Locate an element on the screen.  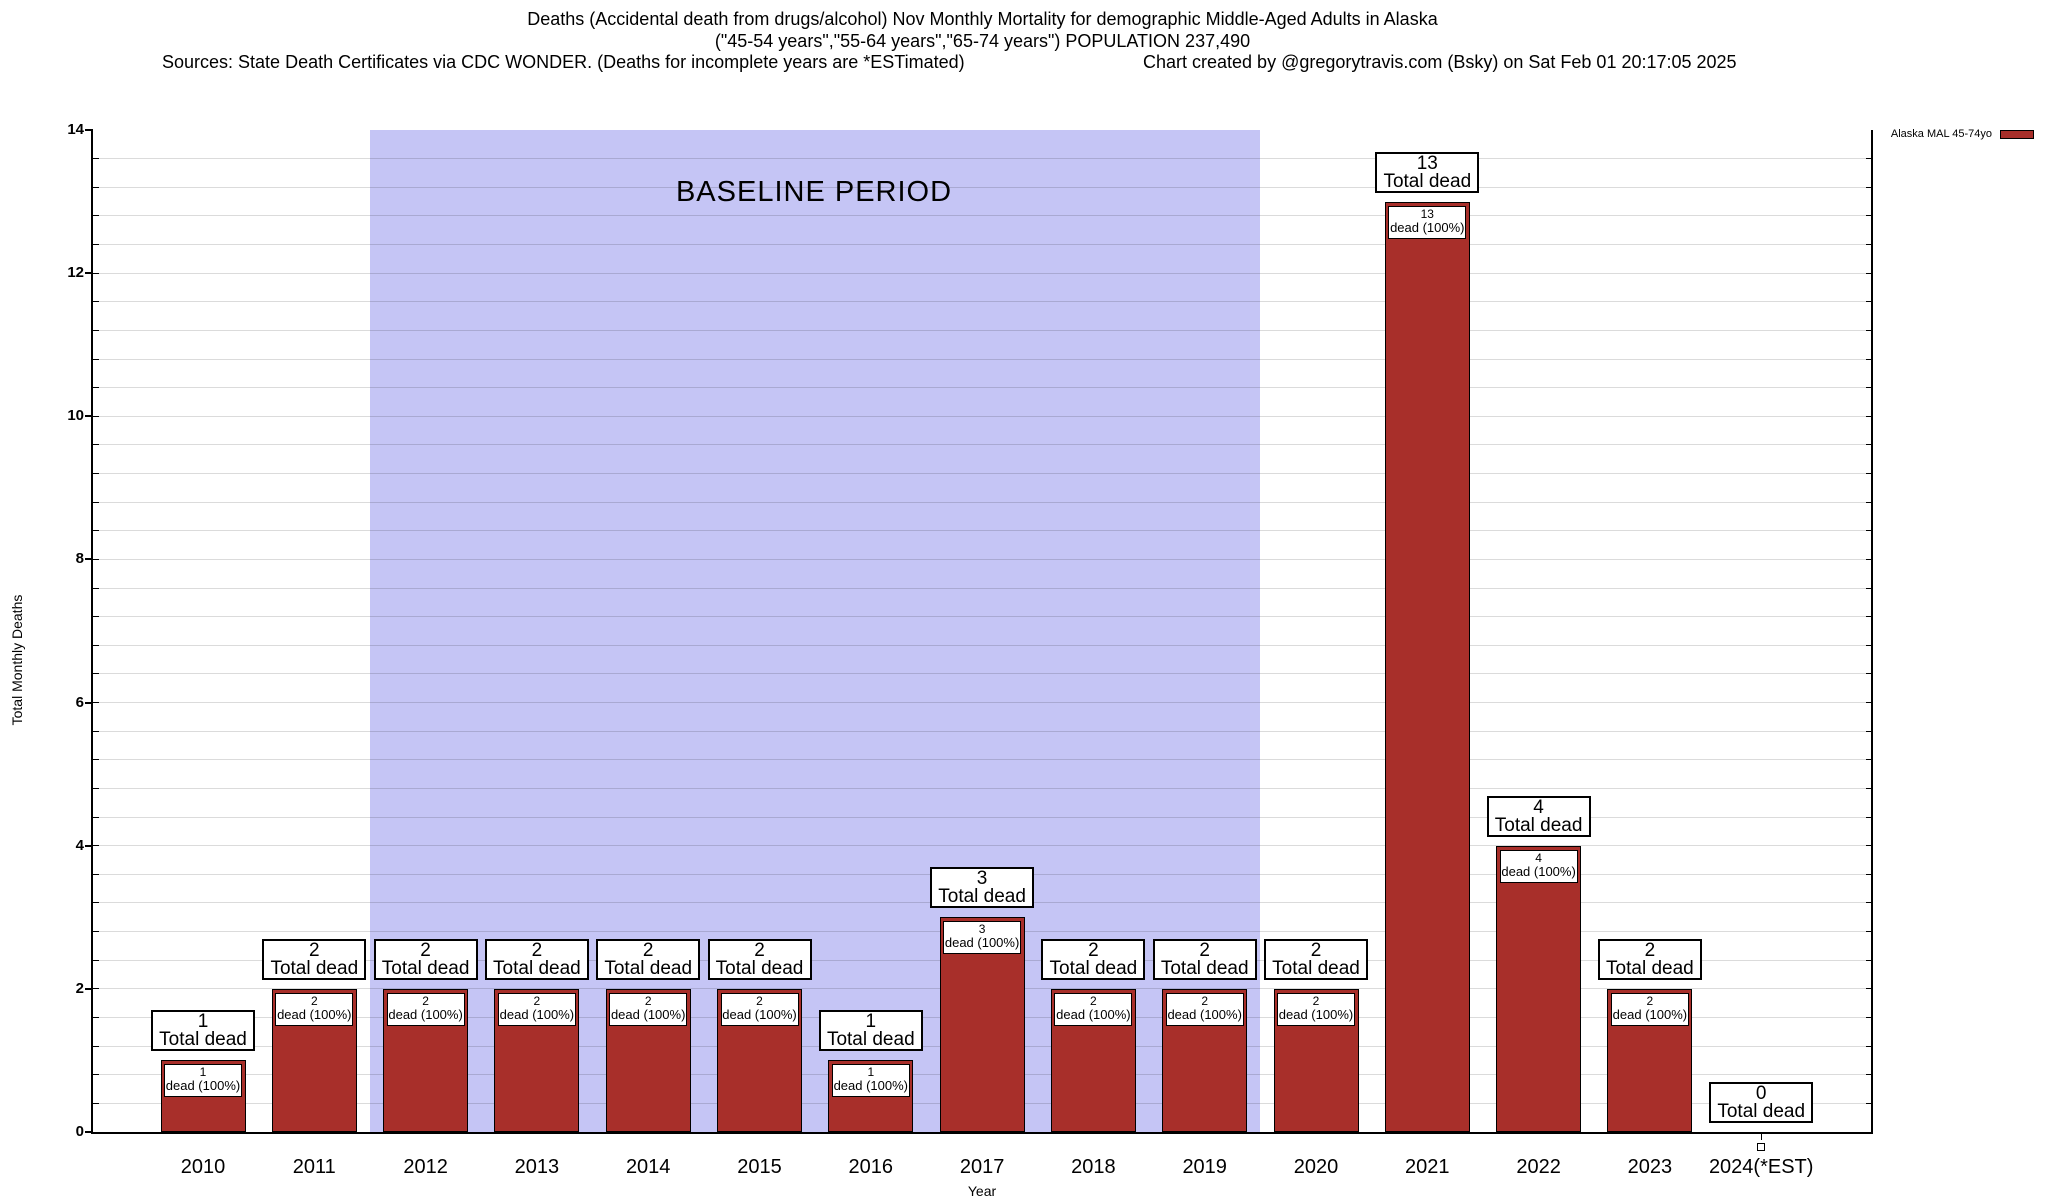
x-tick-label: 2024(*EST) is located at coordinates (1761, 1167).